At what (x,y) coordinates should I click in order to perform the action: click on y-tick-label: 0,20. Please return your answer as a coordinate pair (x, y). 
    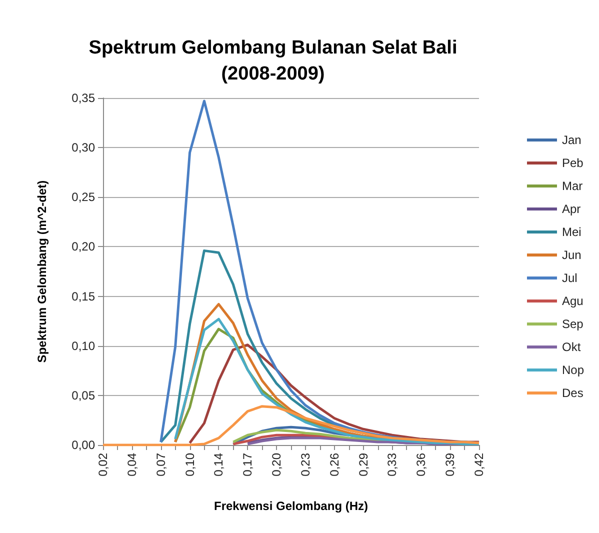
    Looking at the image, I should click on (84, 247).